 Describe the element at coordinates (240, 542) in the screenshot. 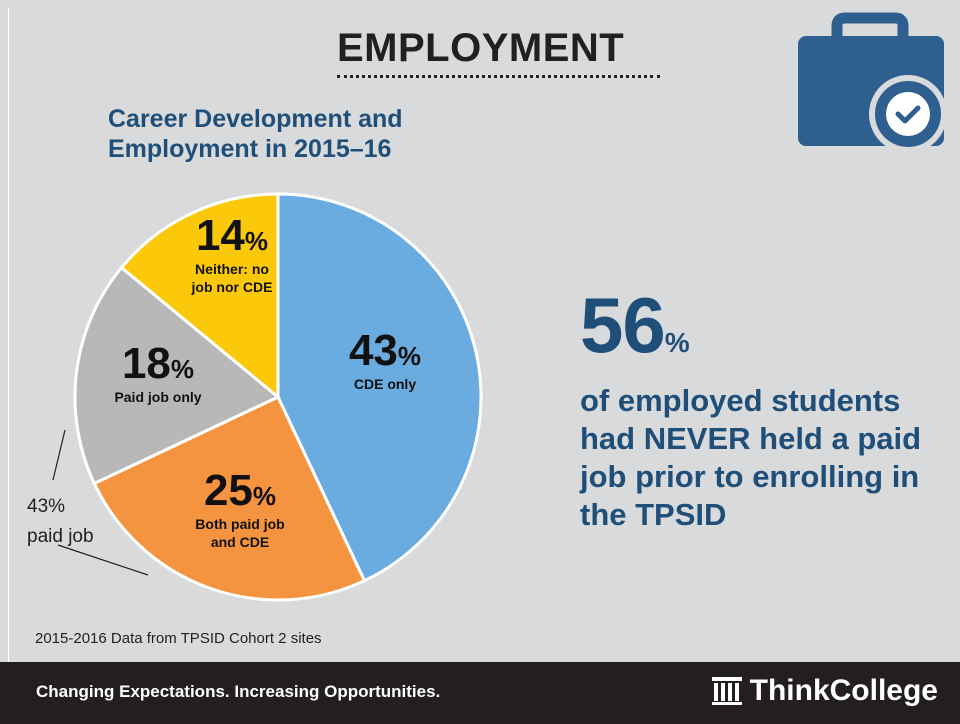

I see `slice-category-label-2-2: and CDE` at that location.